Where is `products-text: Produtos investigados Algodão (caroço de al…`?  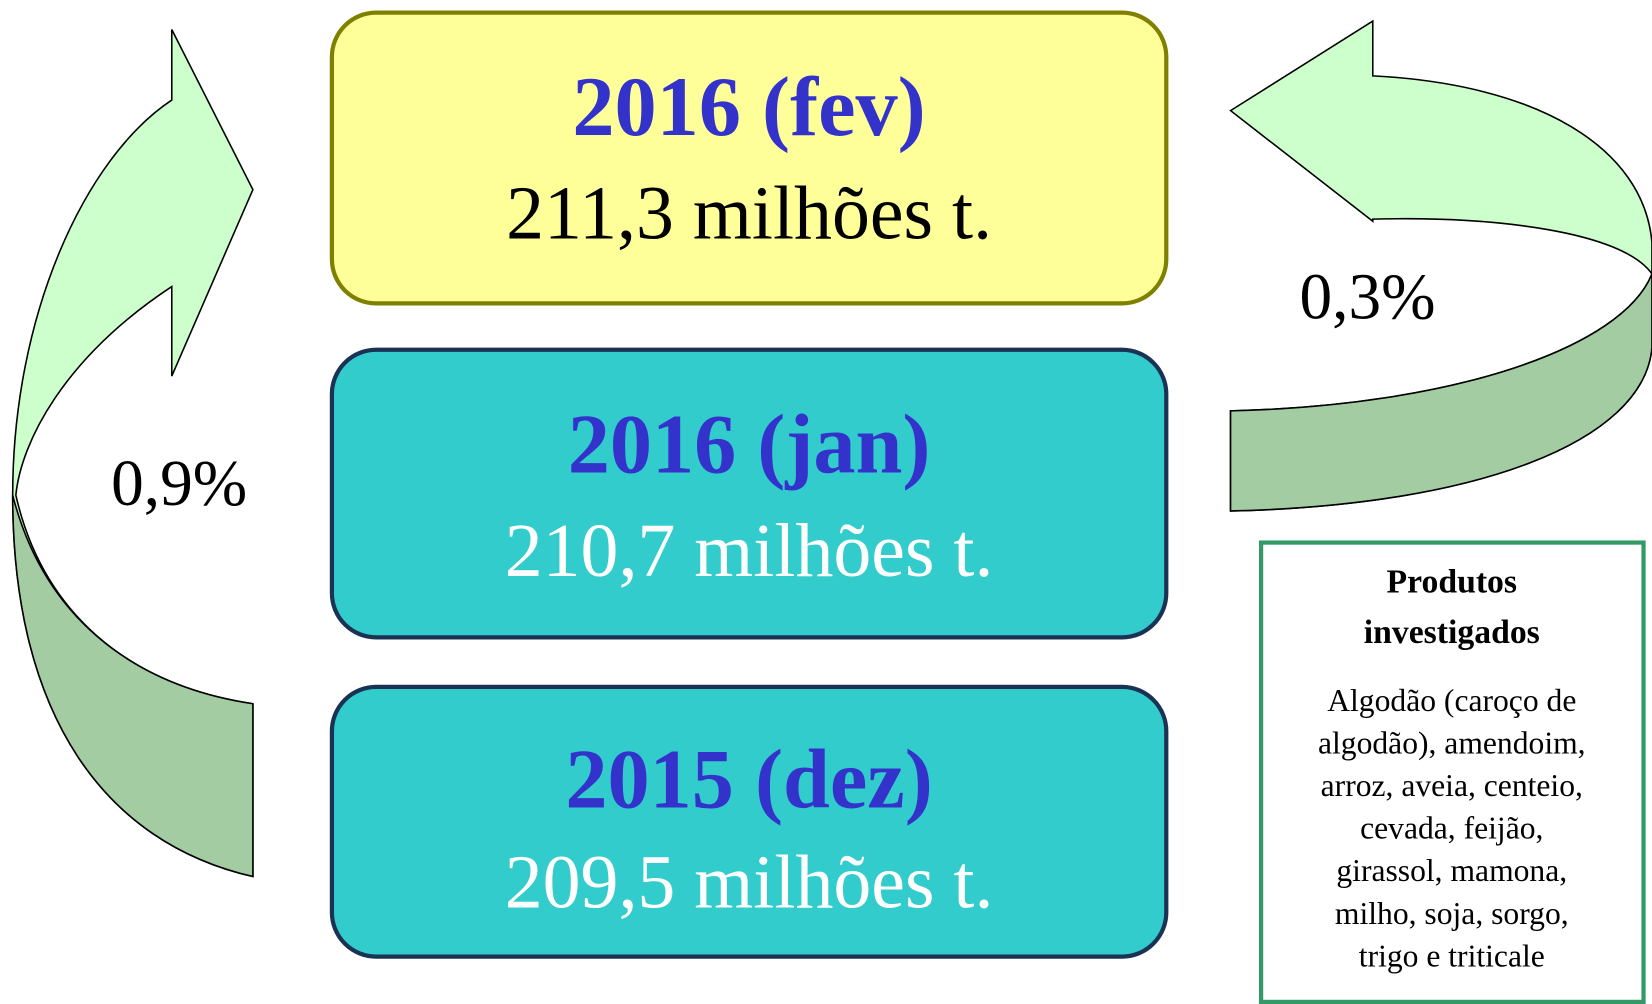 products-text: Produtos investigados Algodão (caroço de al… is located at coordinates (1452, 768).